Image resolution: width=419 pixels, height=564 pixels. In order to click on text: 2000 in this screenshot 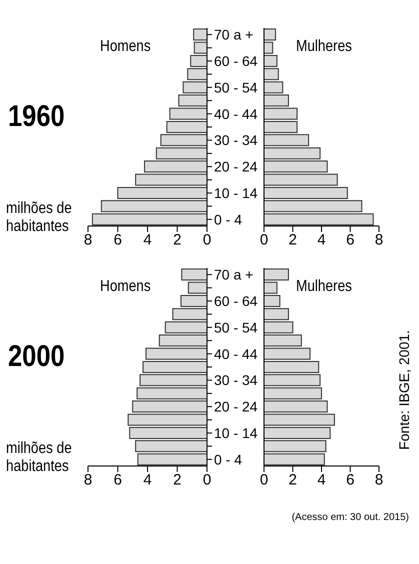, I will do `click(36, 357)`.